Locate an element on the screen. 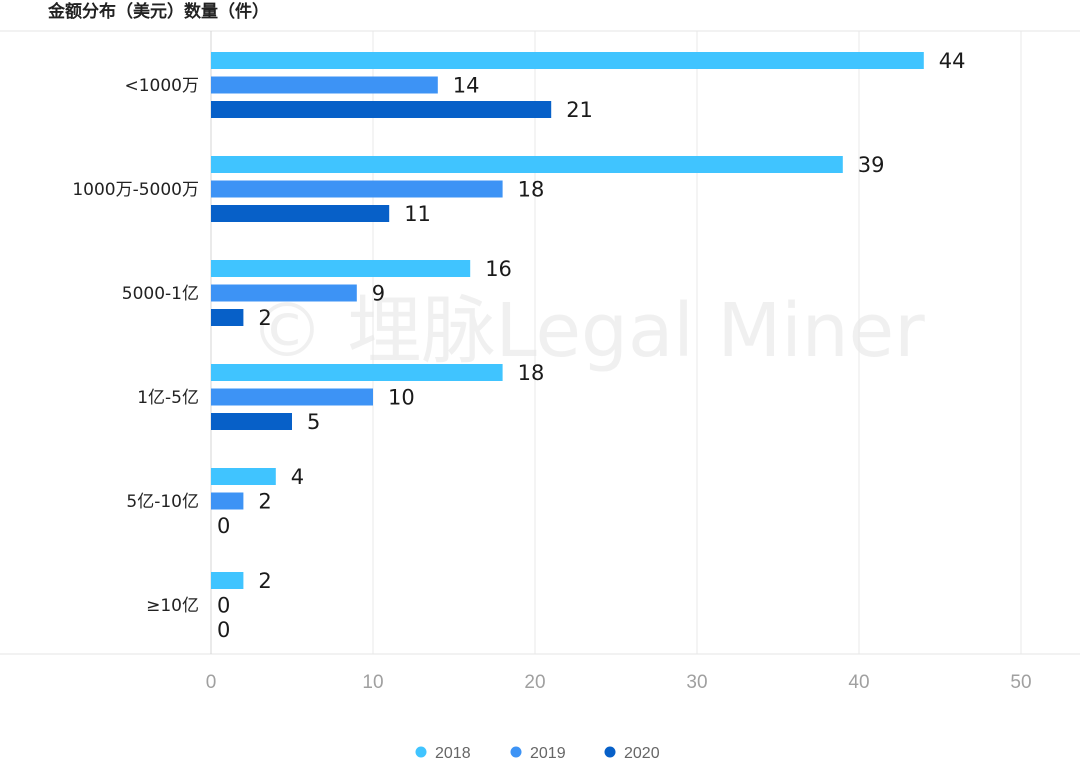  category-label: <1000万 is located at coordinates (161, 86).